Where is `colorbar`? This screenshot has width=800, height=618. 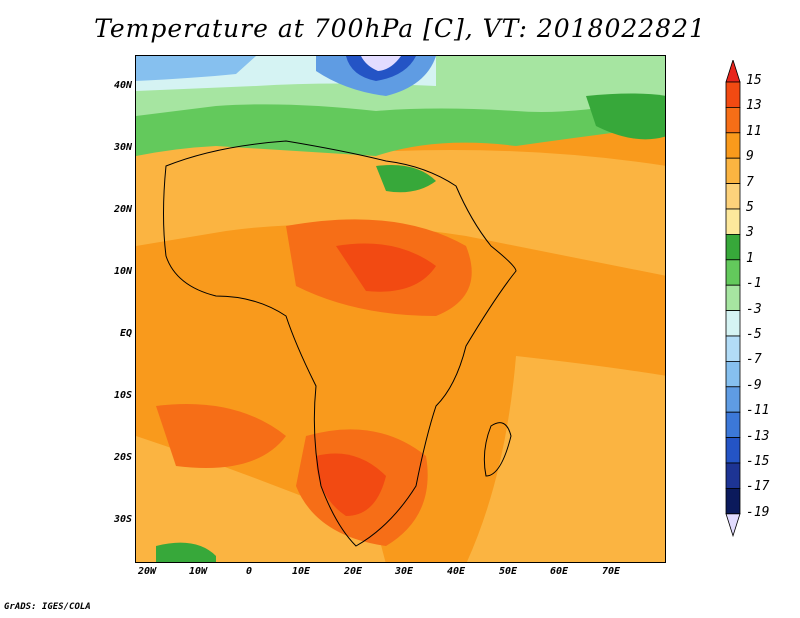 colorbar is located at coordinates (733, 299).